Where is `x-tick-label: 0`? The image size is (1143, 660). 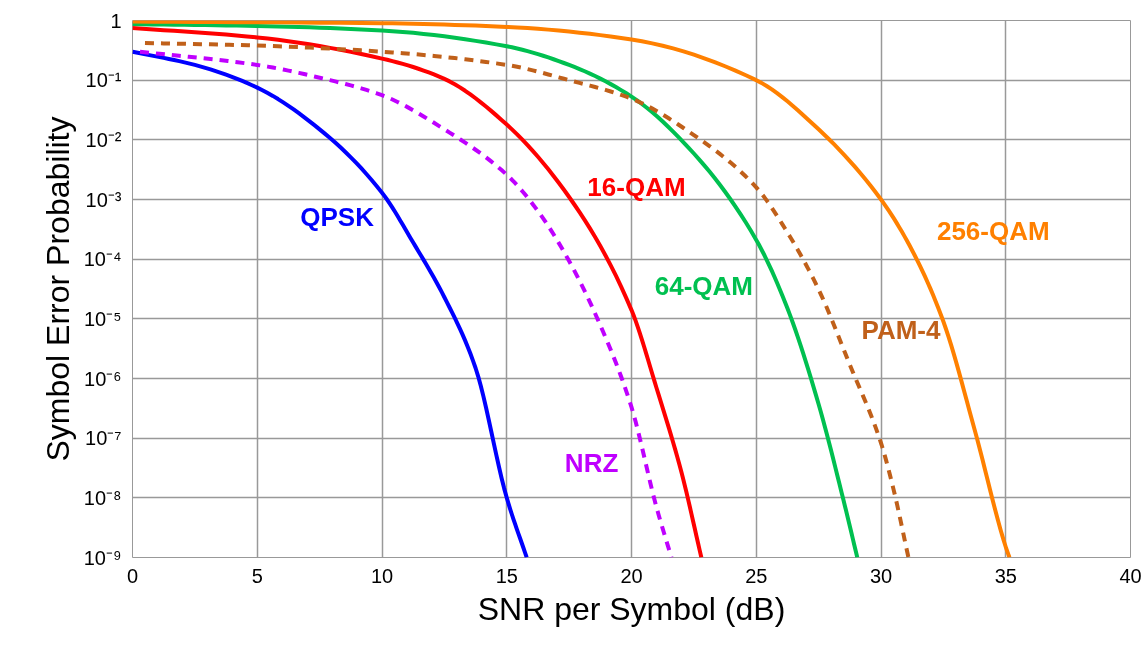 x-tick-label: 0 is located at coordinates (132, 575).